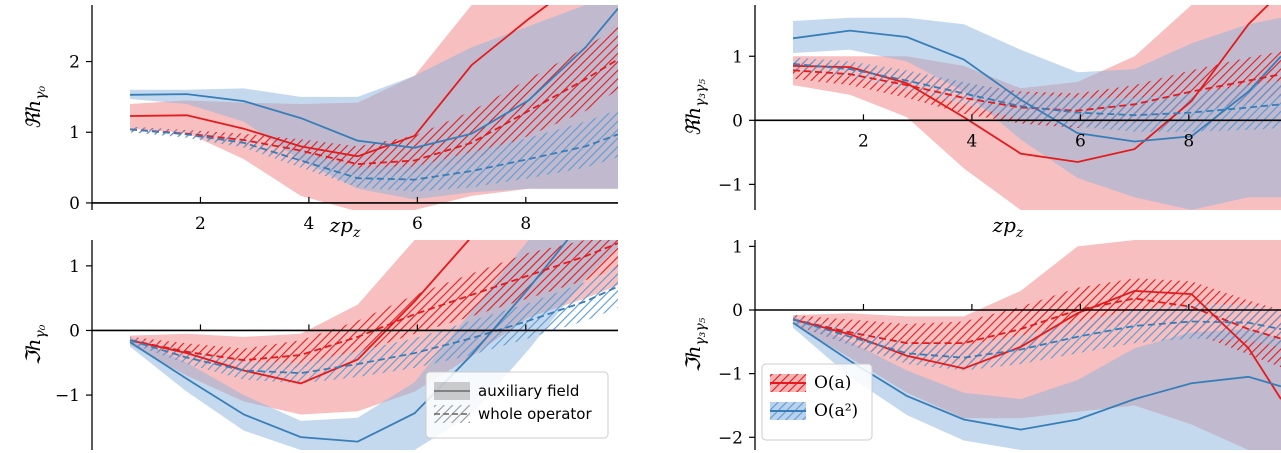  I want to click on legend-box, so click(517, 405).